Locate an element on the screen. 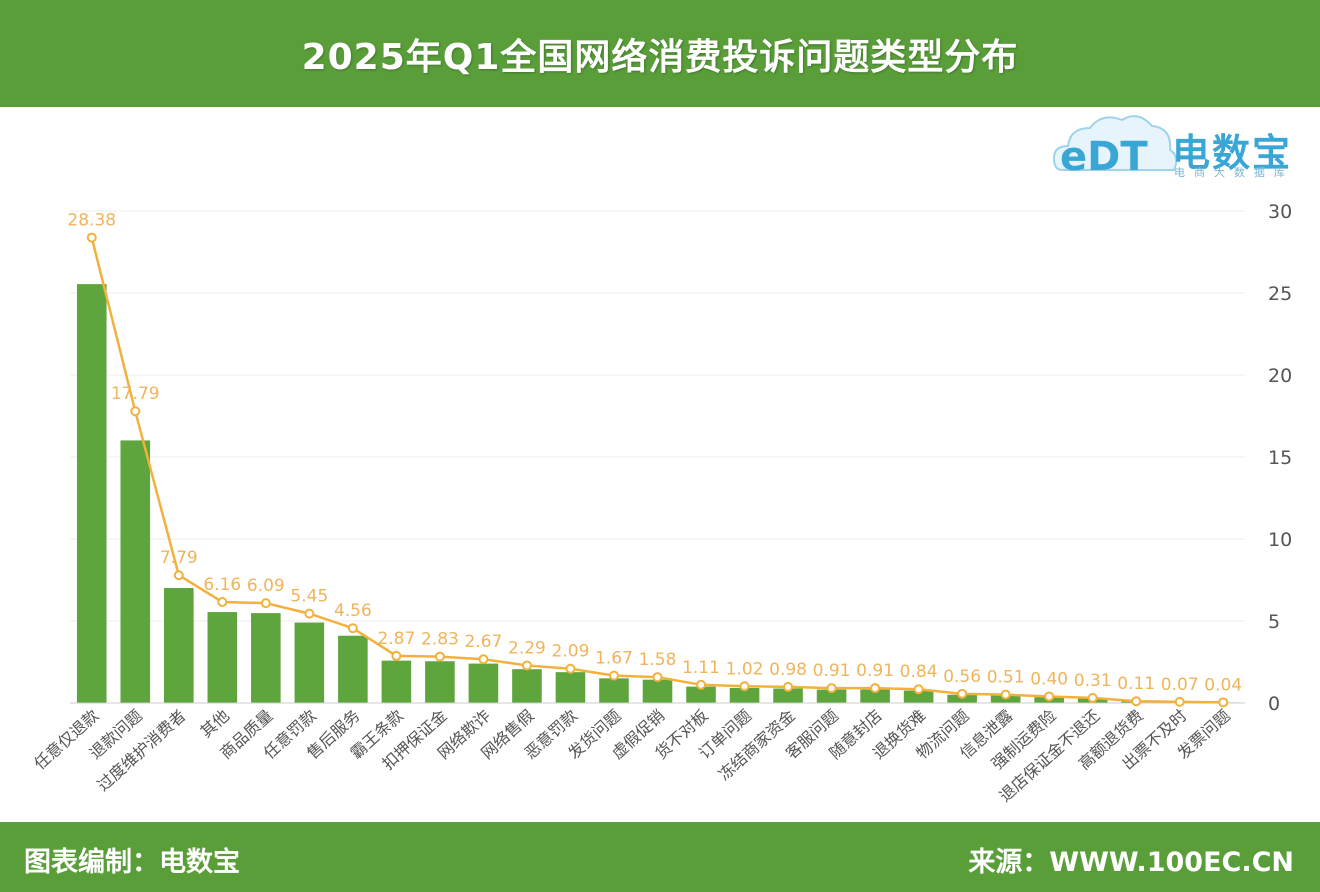 The height and width of the screenshot is (892, 1320). chart-header: 2025年Q1全国网络消费投诉问题类型分布 is located at coordinates (660, 53).